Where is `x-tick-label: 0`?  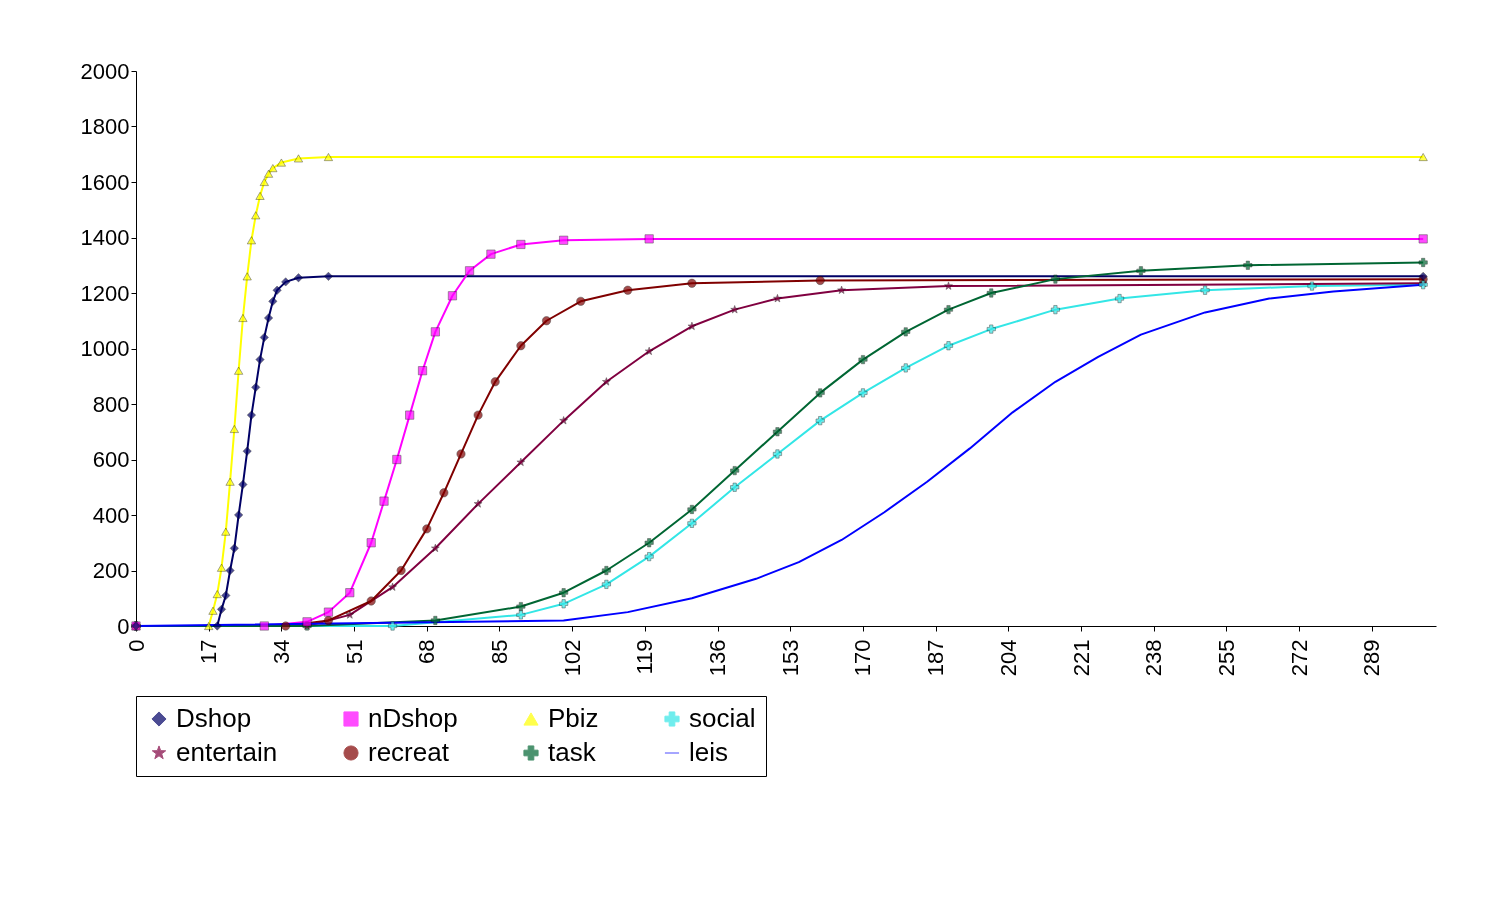 x-tick-label: 0 is located at coordinates (136, 645).